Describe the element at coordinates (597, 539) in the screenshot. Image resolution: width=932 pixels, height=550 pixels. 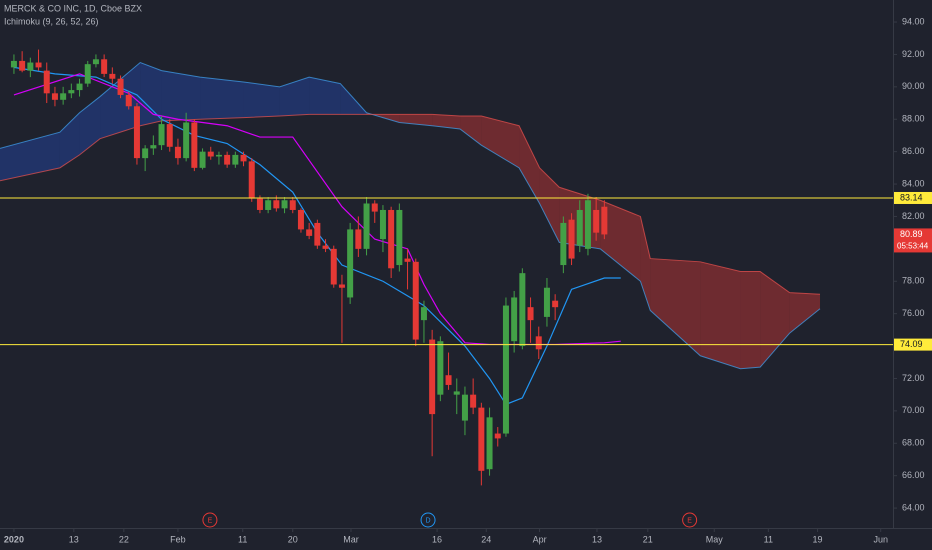
I see `x-tick-label: 13` at that location.